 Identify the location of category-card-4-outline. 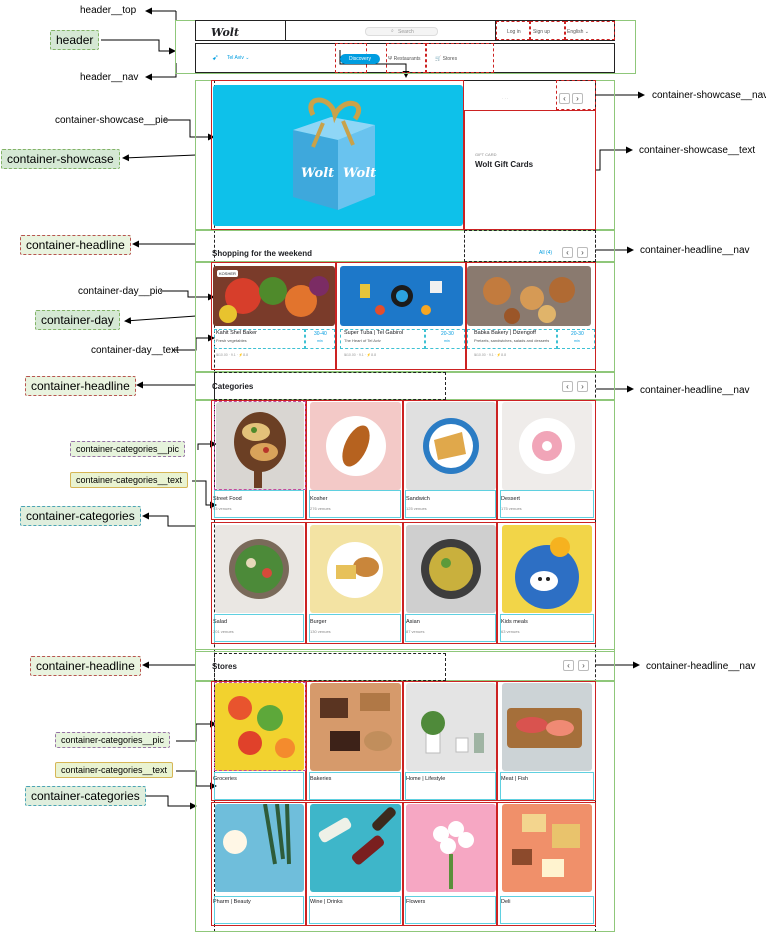
(546, 460).